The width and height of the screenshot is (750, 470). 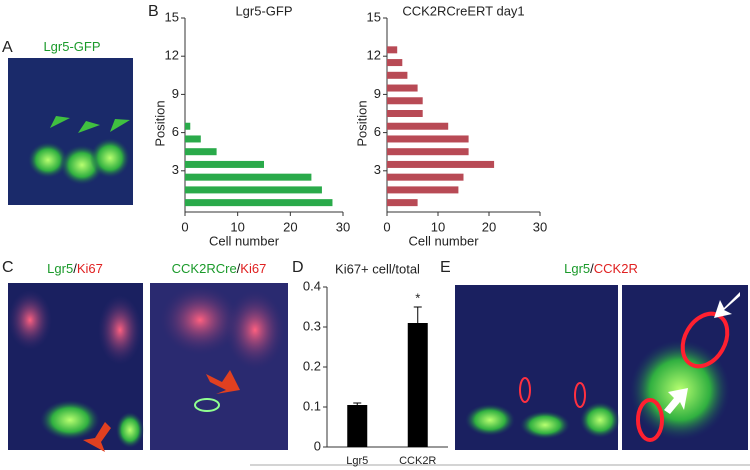 I want to click on image-label: Lgr5-GFP, so click(x=71, y=46).